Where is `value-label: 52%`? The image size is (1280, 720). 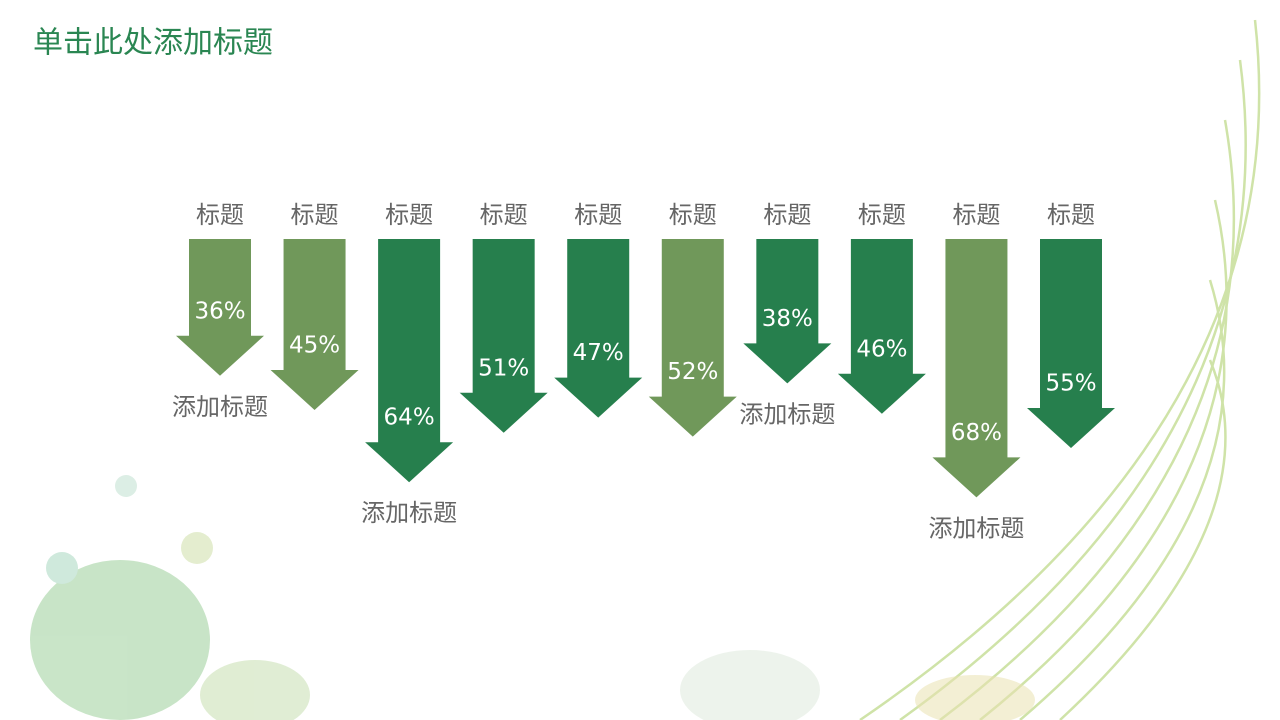
value-label: 52% is located at coordinates (692, 372).